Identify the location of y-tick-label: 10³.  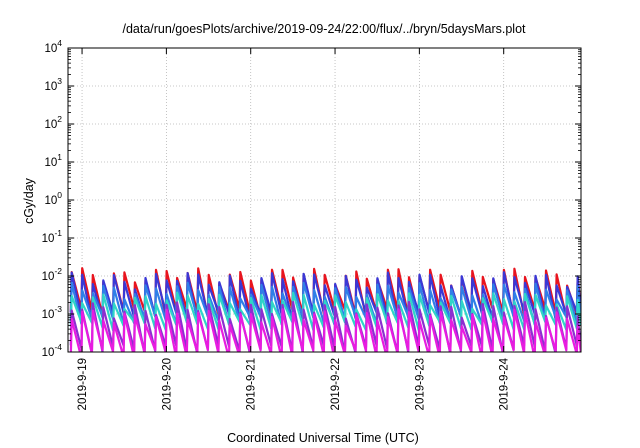
(53, 84).